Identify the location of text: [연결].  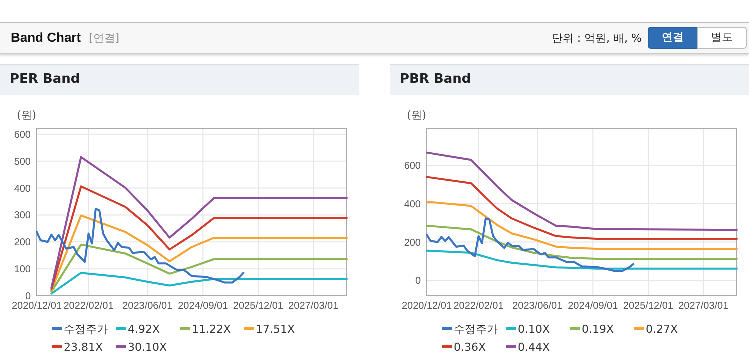
(104, 38).